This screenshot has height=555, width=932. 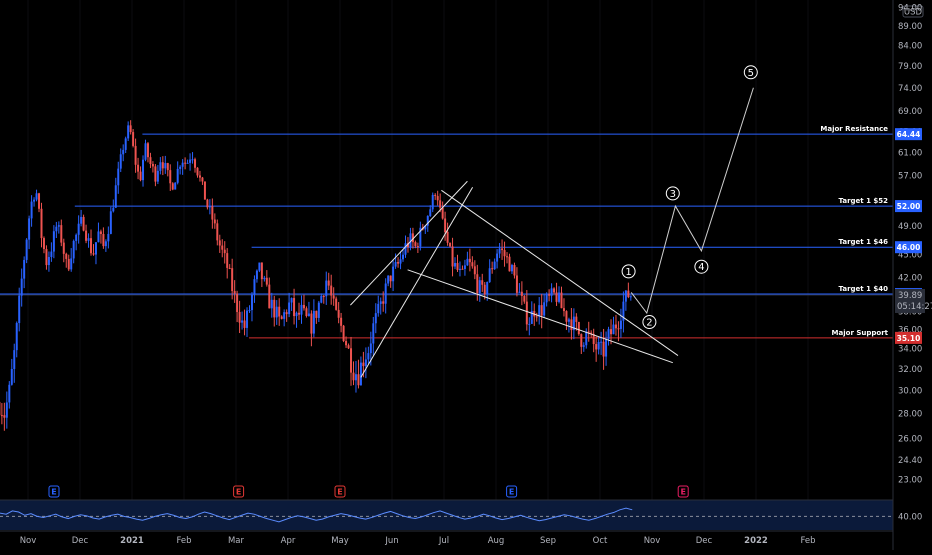 I want to click on y-tick-label-18: 79.00, so click(x=910, y=67).